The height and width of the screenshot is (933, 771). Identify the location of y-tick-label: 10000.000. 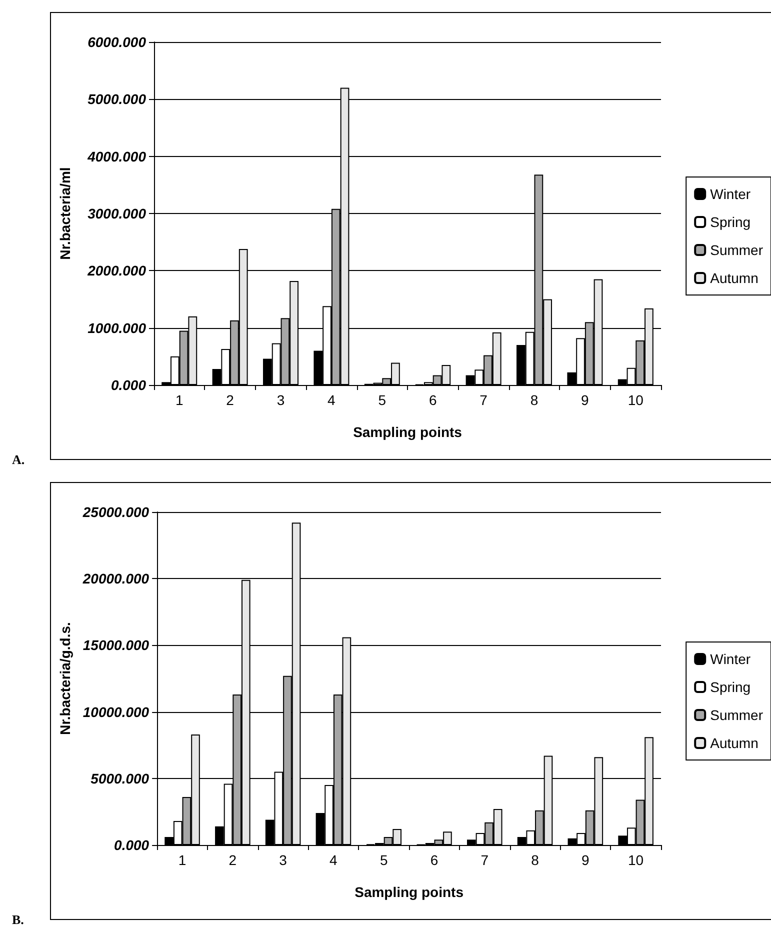
(116, 712).